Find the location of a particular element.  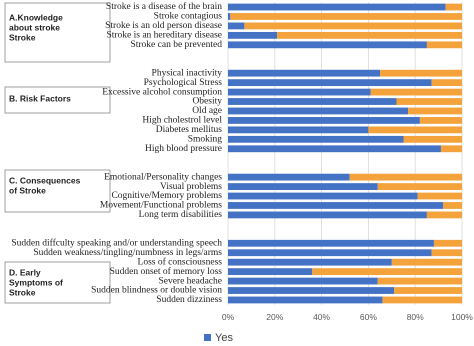

category-label: Sudden dizziness is located at coordinates (189, 300).